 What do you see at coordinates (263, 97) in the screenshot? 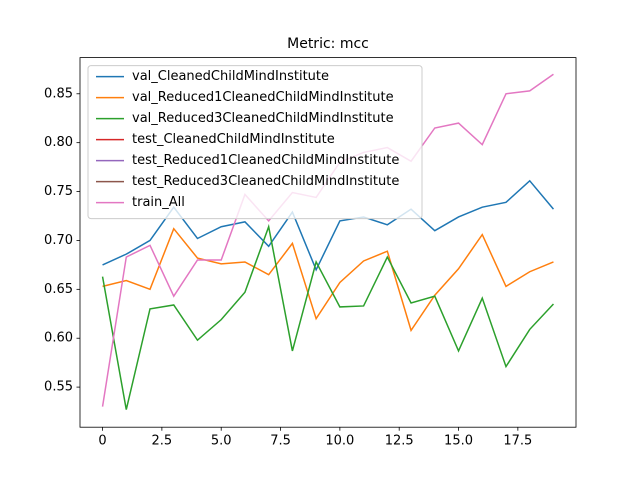
I see `legend-label: val_Reduced1CleanedChildMindInstitute` at bounding box center [263, 97].